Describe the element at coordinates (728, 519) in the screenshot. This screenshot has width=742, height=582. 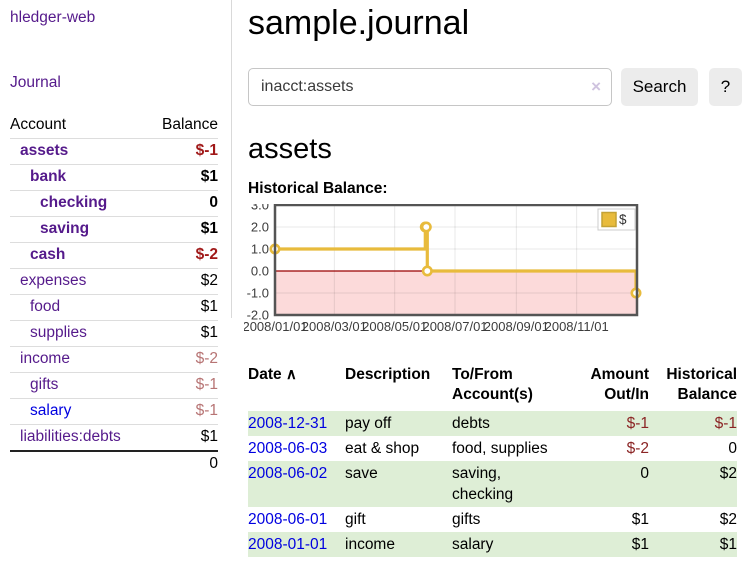
I see `transaction-balance: $2` at that location.